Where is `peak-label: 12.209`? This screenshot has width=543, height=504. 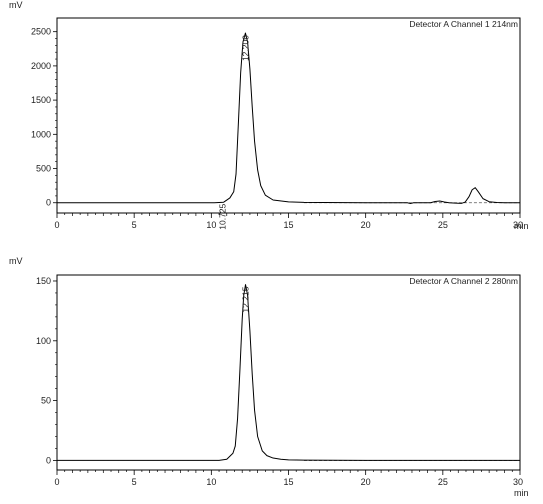
peak-label: 12.209 is located at coordinates (245, 48).